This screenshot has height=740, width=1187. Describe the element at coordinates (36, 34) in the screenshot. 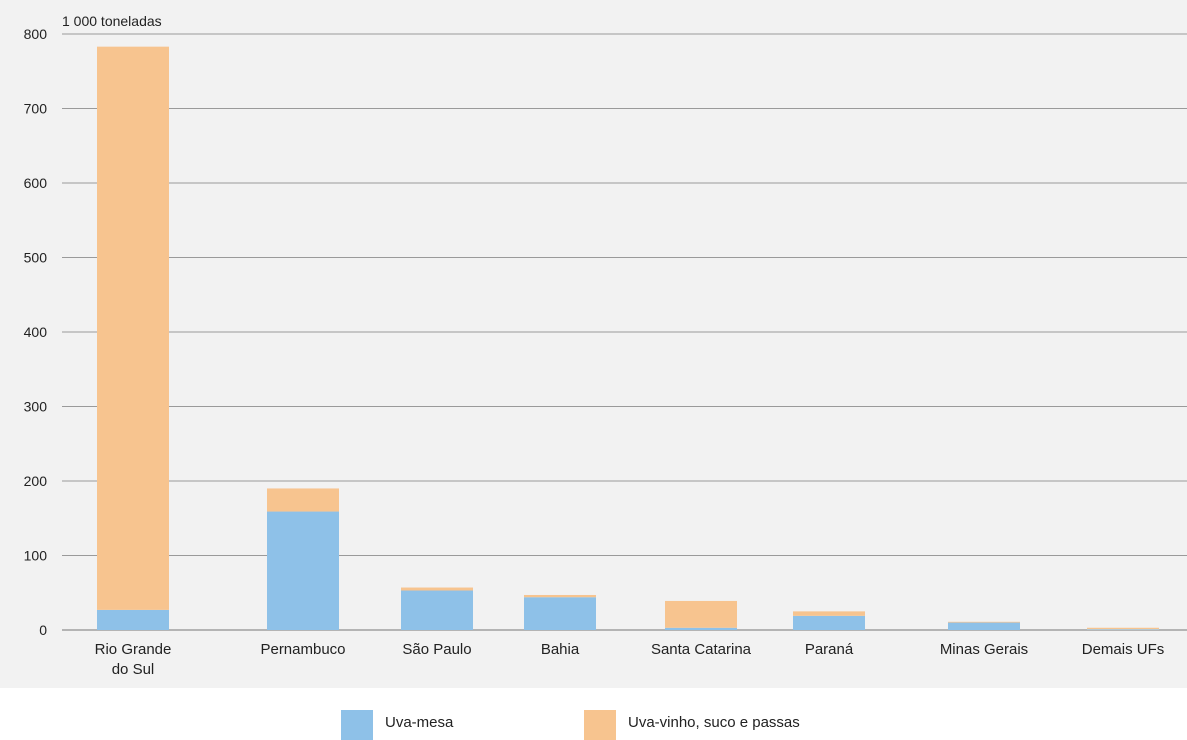

I see `y-tick-label: 800` at that location.